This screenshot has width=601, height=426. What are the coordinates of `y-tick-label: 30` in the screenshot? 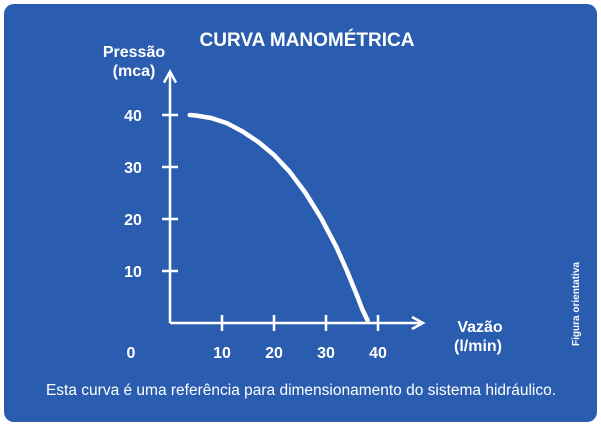 It's located at (133, 168).